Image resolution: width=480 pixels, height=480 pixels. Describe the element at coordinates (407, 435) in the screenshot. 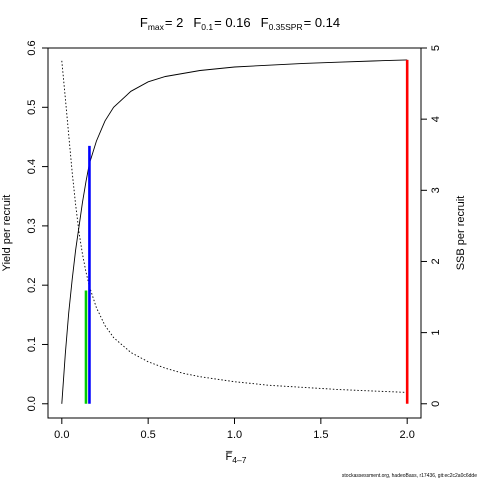

I see `x-tick-label: 2.0` at that location.